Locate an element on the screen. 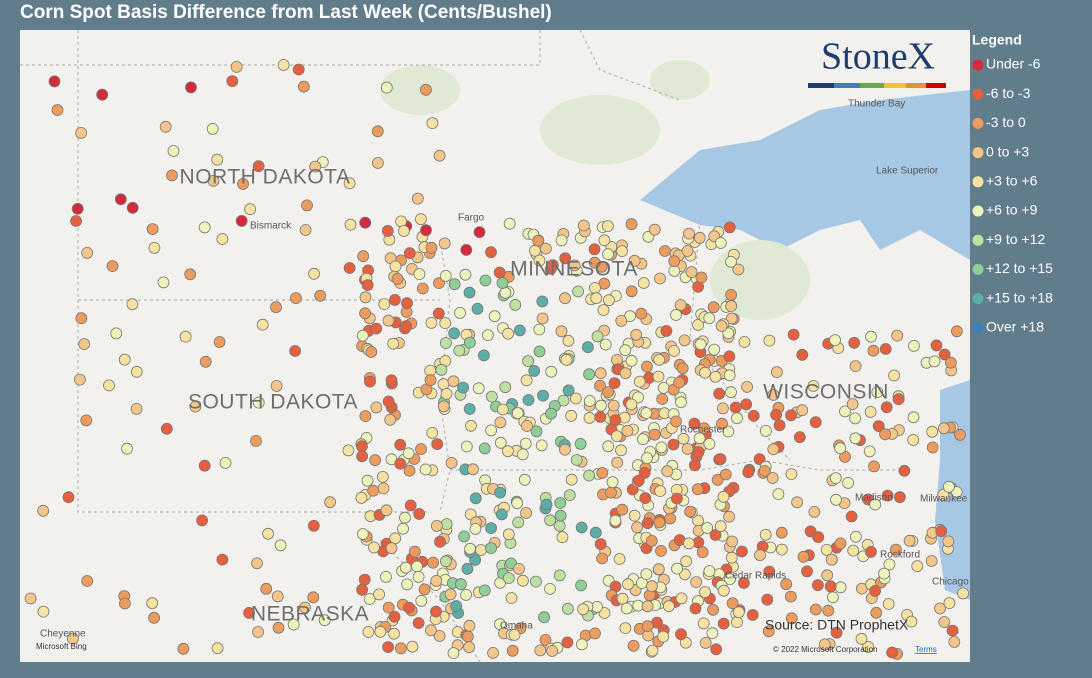  place-label: Madison is located at coordinates (874, 498).